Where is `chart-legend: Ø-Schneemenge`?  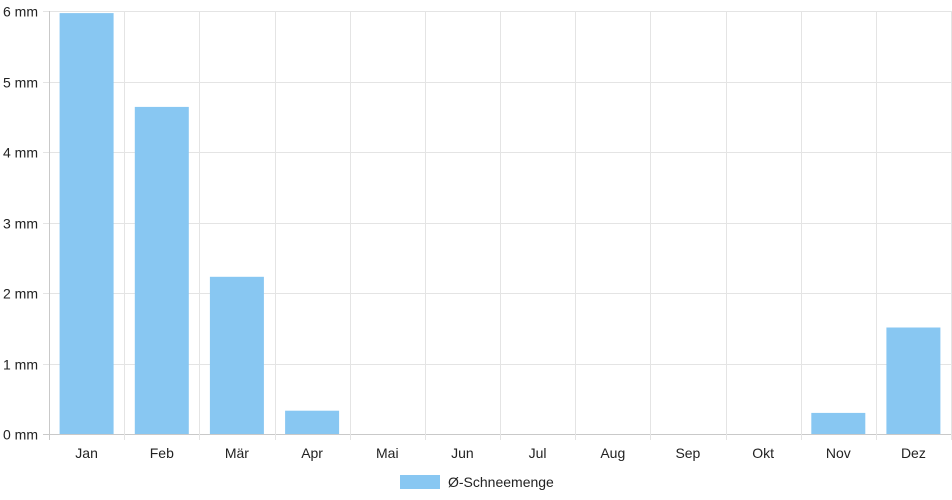
chart-legend: Ø-Schneemenge is located at coordinates (477, 482).